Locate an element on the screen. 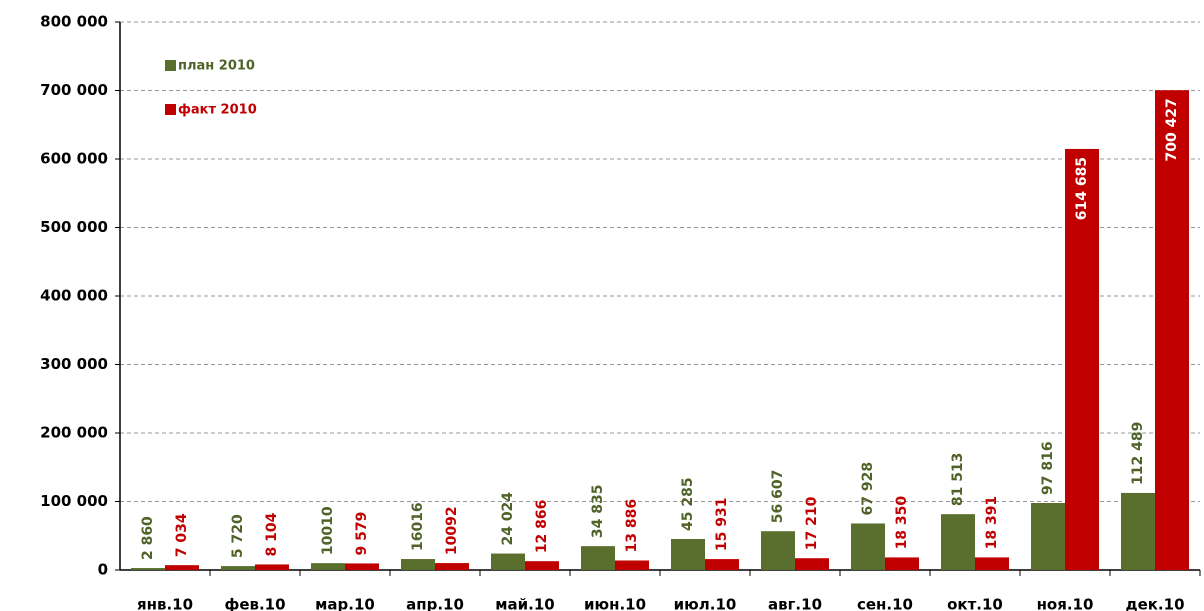 The height and width of the screenshot is (611, 1204). value-label: 12 866 is located at coordinates (542, 527).